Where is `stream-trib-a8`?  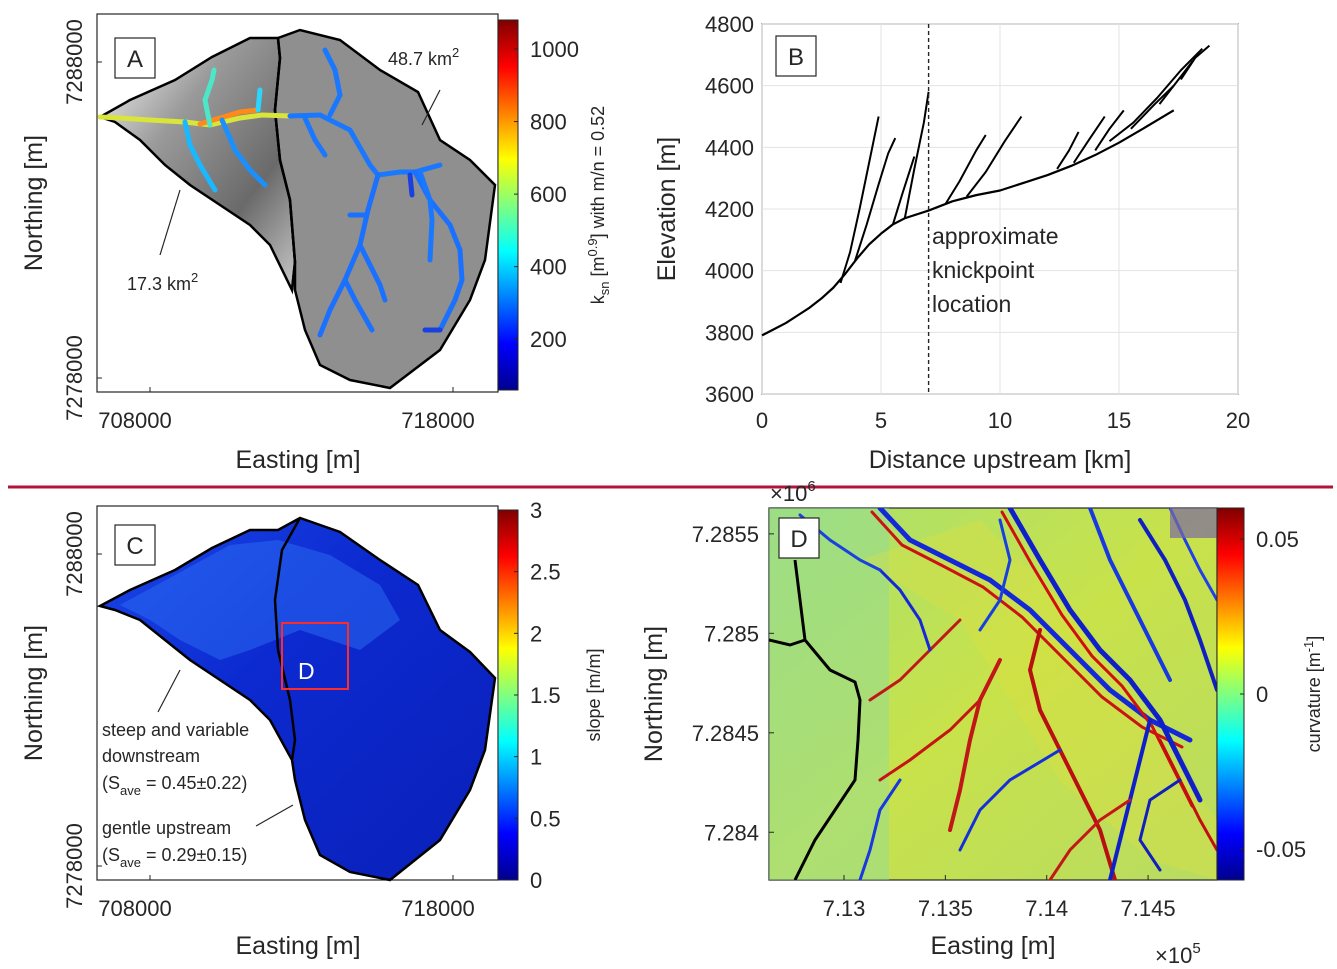
stream-trib-a8 is located at coordinates (372, 272).